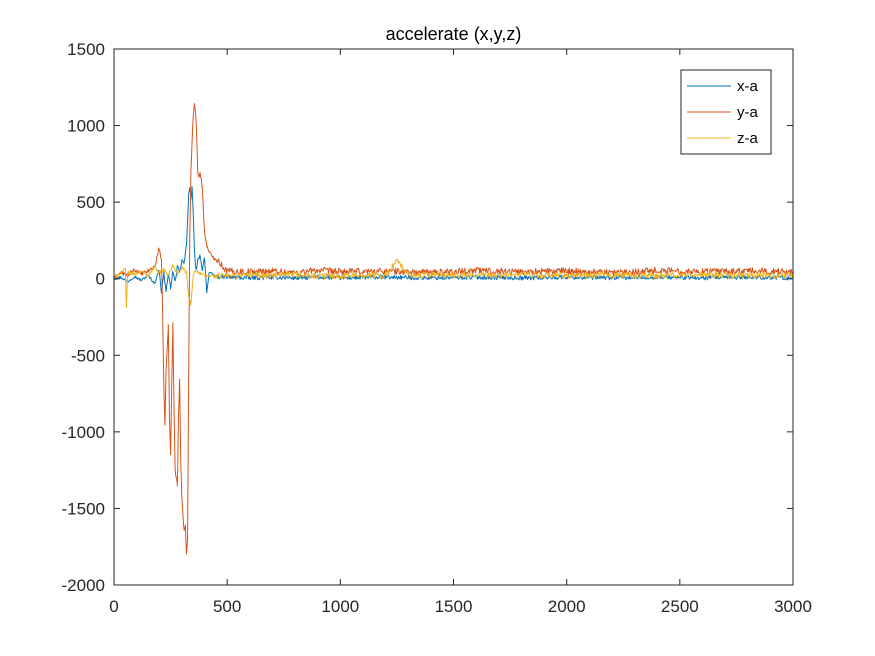 The width and height of the screenshot is (875, 656). Describe the element at coordinates (83, 508) in the screenshot. I see `y-tick-label: -1500` at that location.